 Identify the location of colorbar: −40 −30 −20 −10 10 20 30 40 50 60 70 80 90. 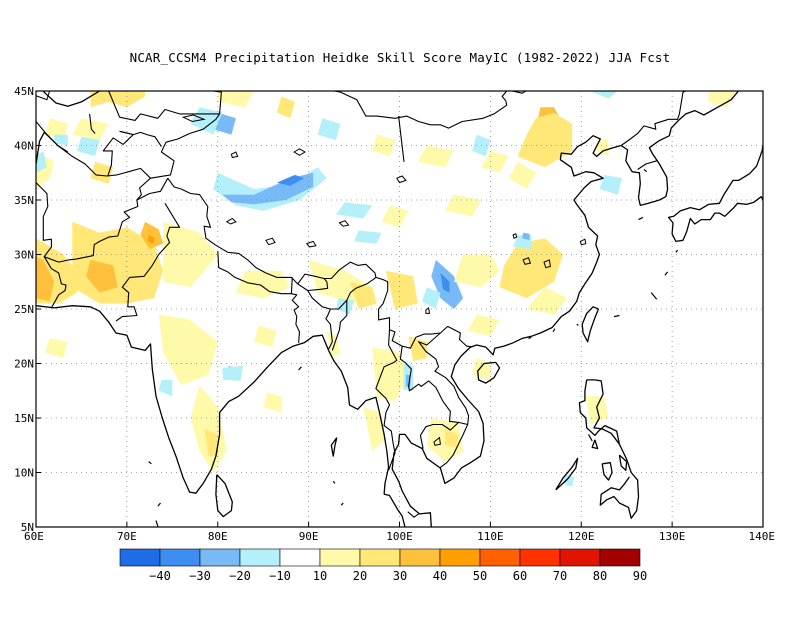
(383, 565).